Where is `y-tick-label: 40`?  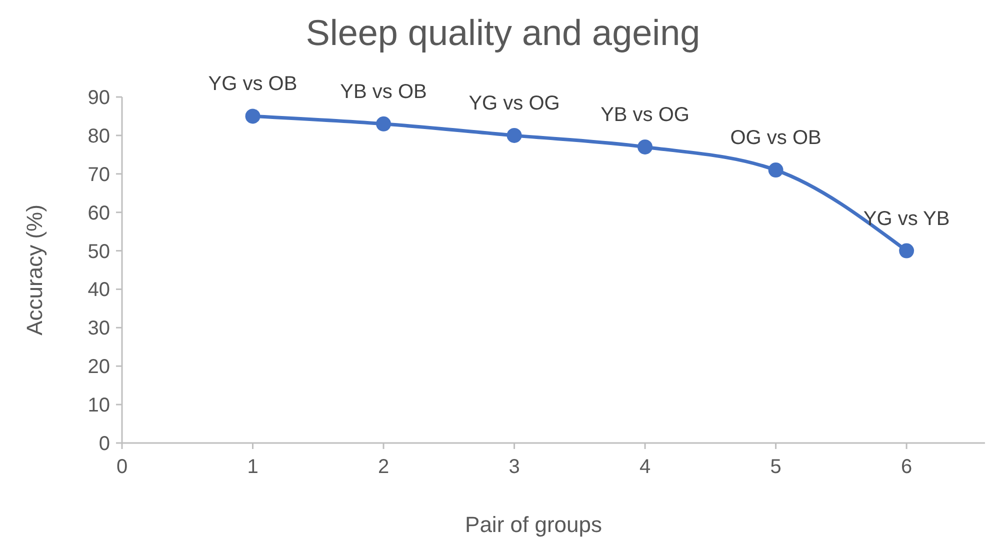 y-tick-label: 40 is located at coordinates (99, 290).